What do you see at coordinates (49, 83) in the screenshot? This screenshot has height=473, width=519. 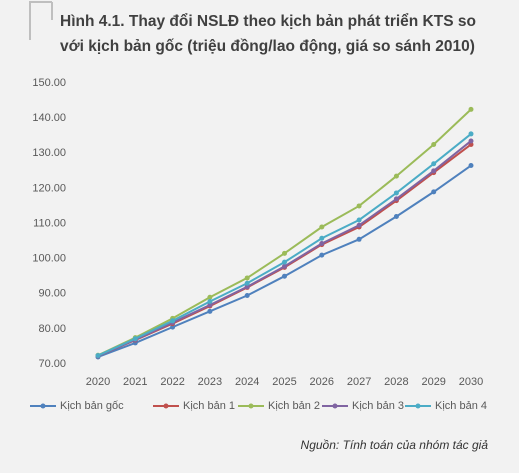 I see `y-tick-label: 150.00` at bounding box center [49, 83].